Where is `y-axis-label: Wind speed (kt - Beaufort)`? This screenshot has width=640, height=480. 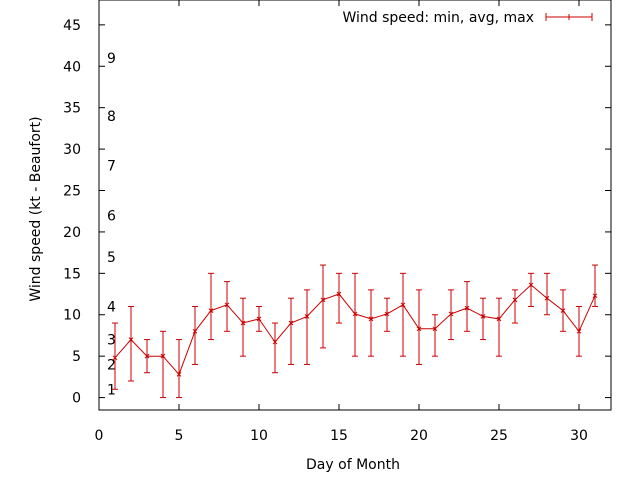
y-axis-label: Wind speed (kt - Beaufort) is located at coordinates (36, 208).